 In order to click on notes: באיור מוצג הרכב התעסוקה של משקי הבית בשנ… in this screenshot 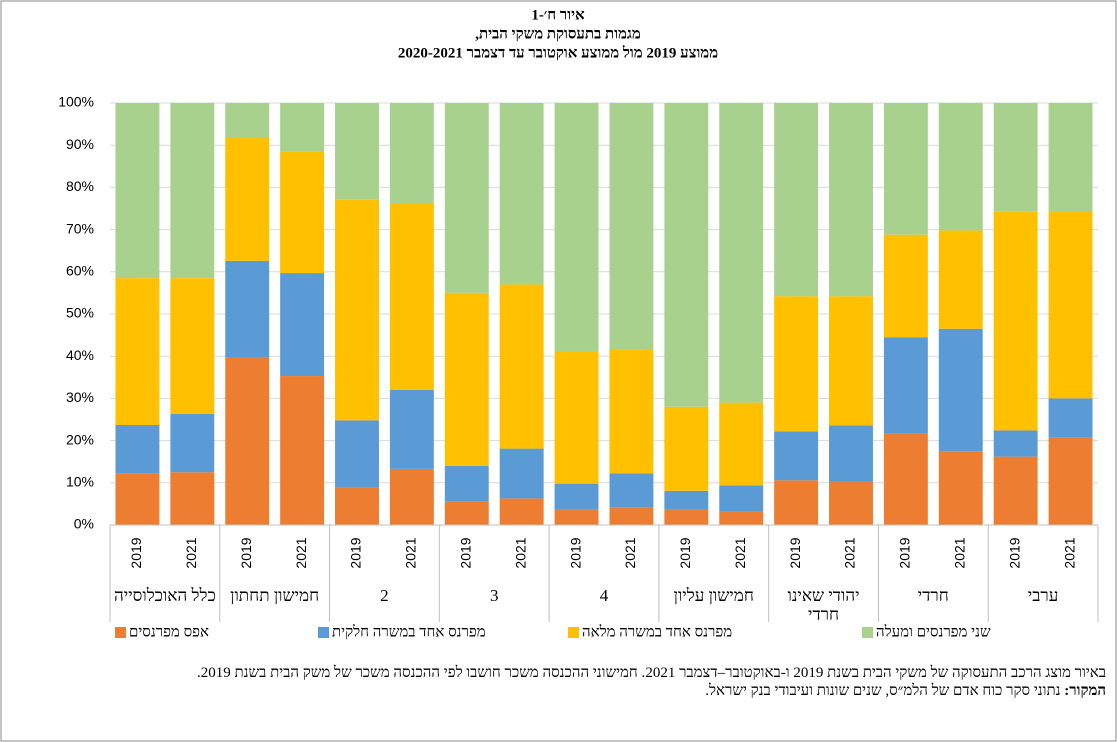, I will do `click(560, 682)`.